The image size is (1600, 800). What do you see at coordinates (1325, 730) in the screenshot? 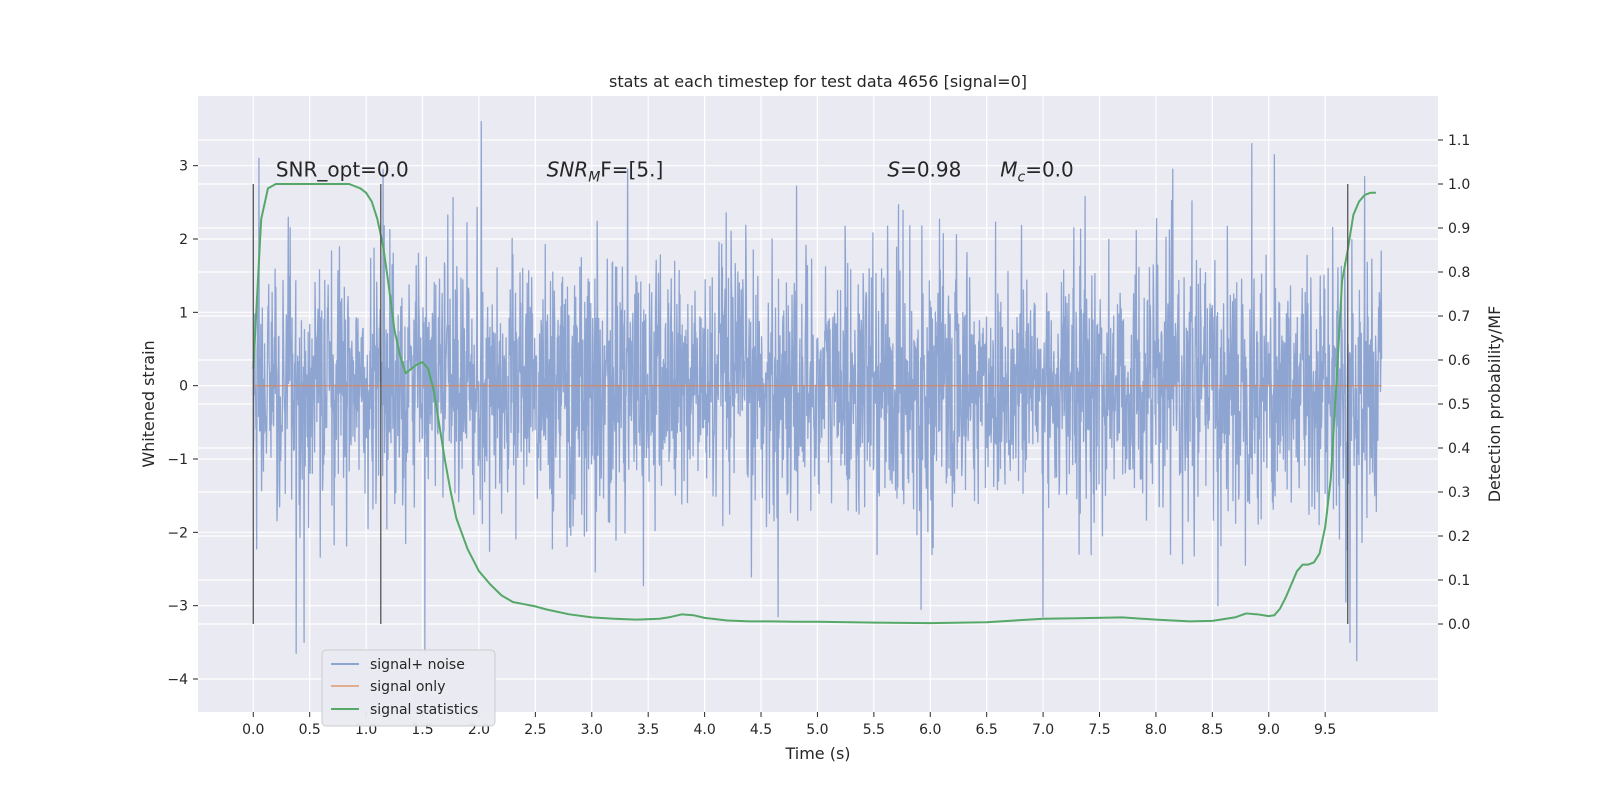
I see `x-tick-label: 9.5` at bounding box center [1325, 730].